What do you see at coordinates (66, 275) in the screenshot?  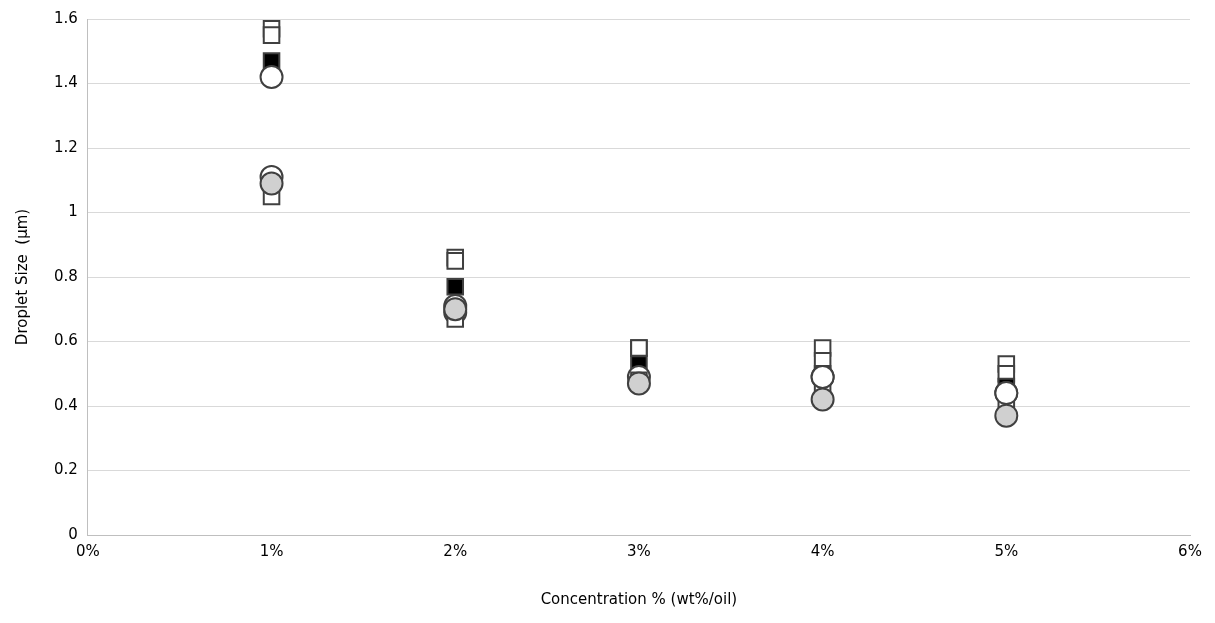 I see `y-tick-label: 0.8` at bounding box center [66, 275].